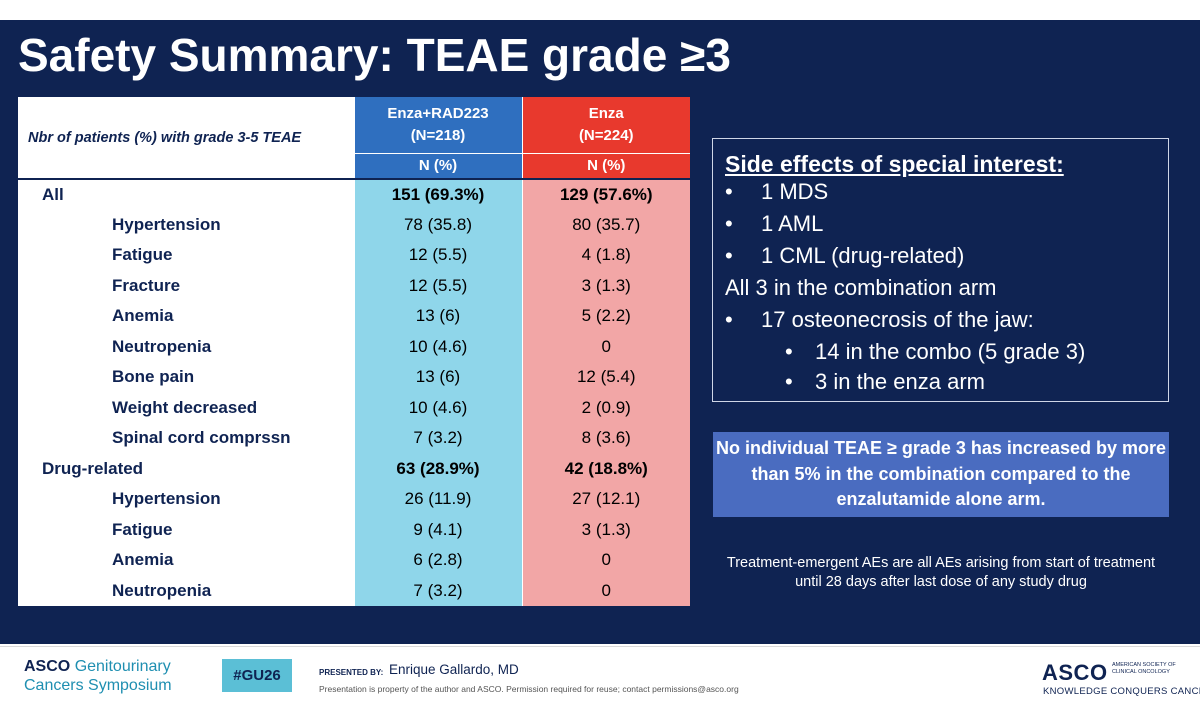 The width and height of the screenshot is (1200, 722). Describe the element at coordinates (438, 135) in the screenshot. I see `col1-n: (N=218)` at that location.